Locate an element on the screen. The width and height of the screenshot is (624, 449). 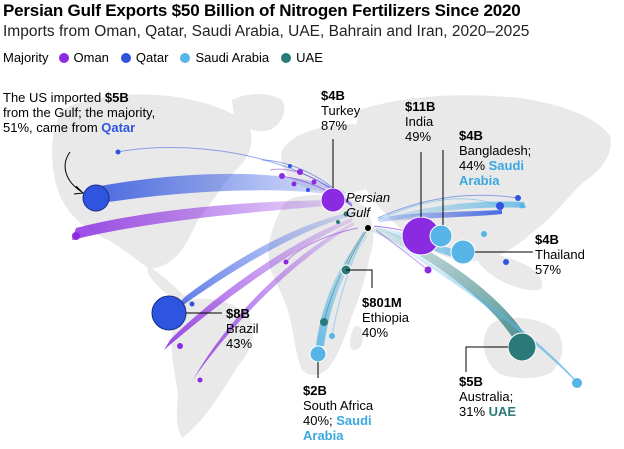
legend-text-saudi: Saudi Arabia is located at coordinates (232, 57).